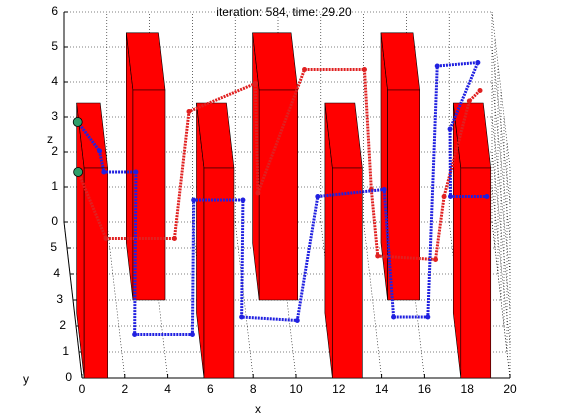 The width and height of the screenshot is (561, 420). I want to click on z-tick-label: 1, so click(54, 186).